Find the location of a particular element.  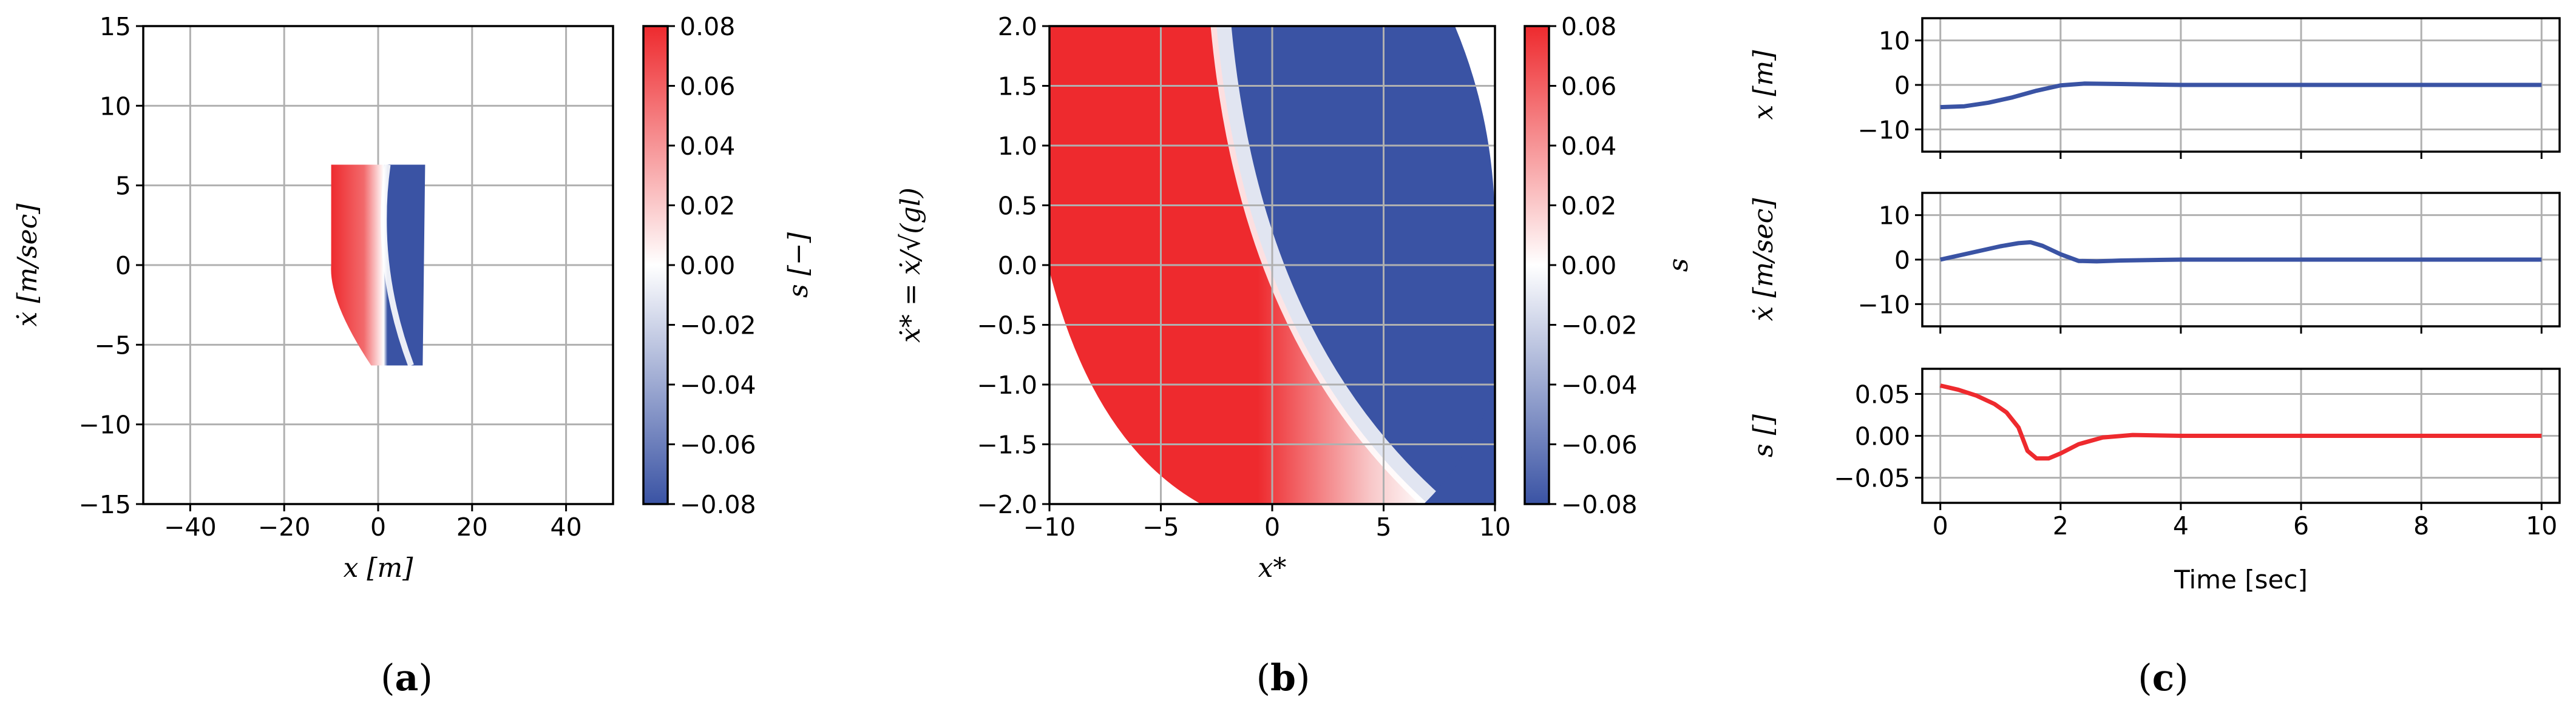

y-tick-label: −1.0 is located at coordinates (1007, 385).